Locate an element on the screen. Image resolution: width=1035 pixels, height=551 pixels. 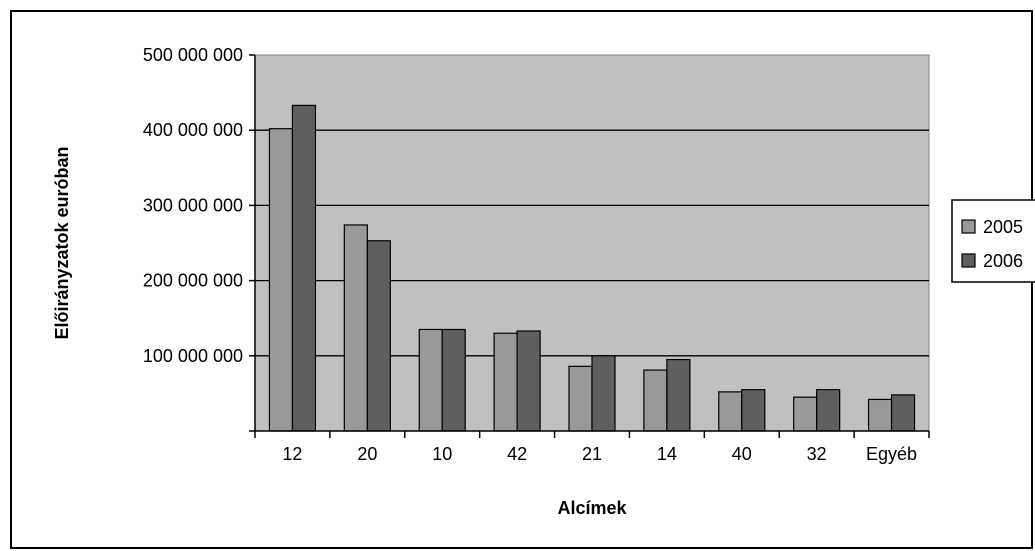
legend-label-2006: 2006 is located at coordinates (1003, 261).